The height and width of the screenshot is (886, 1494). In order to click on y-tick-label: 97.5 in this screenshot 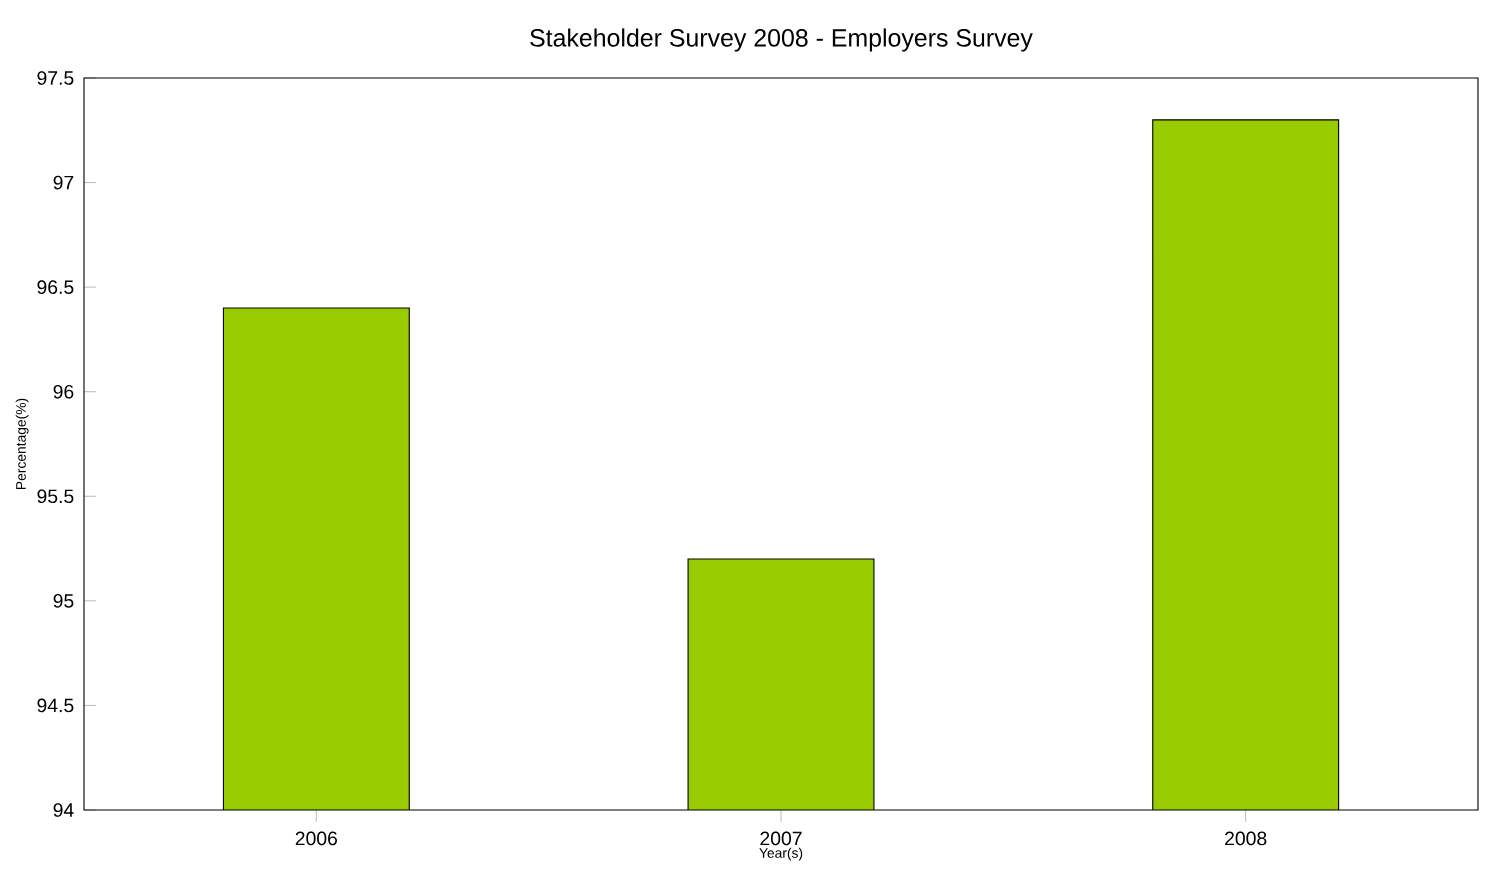, I will do `click(55, 78)`.